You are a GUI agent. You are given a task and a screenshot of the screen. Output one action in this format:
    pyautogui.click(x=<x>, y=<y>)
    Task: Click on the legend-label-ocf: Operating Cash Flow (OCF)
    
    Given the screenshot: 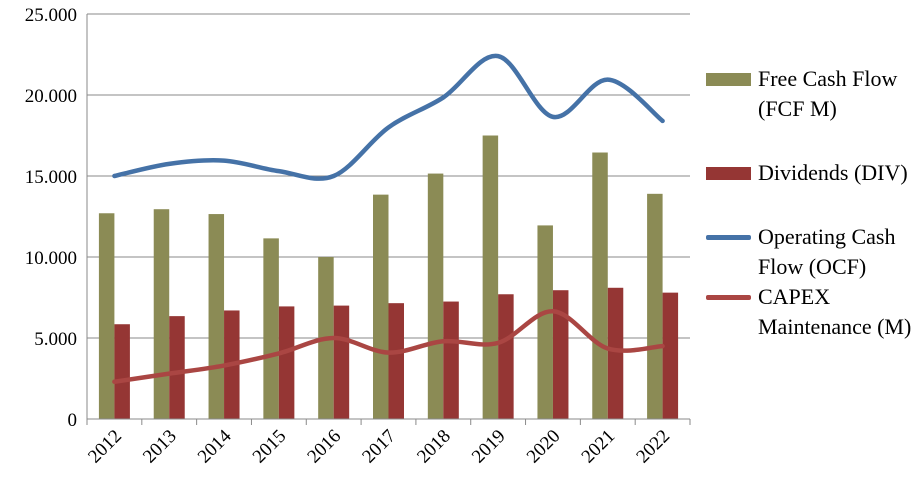 What is the action you would take?
    pyautogui.click(x=827, y=251)
    